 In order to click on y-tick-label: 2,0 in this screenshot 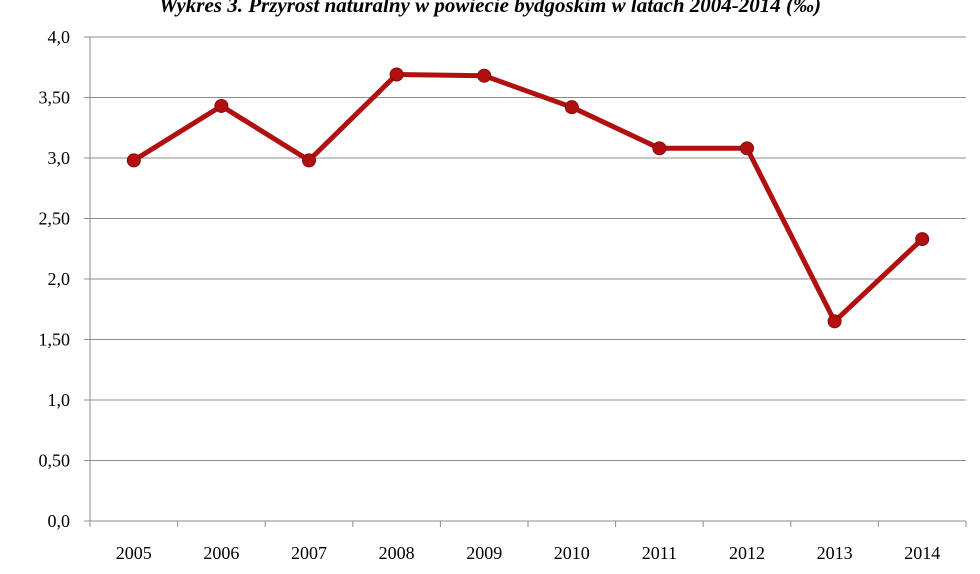, I will do `click(59, 279)`.